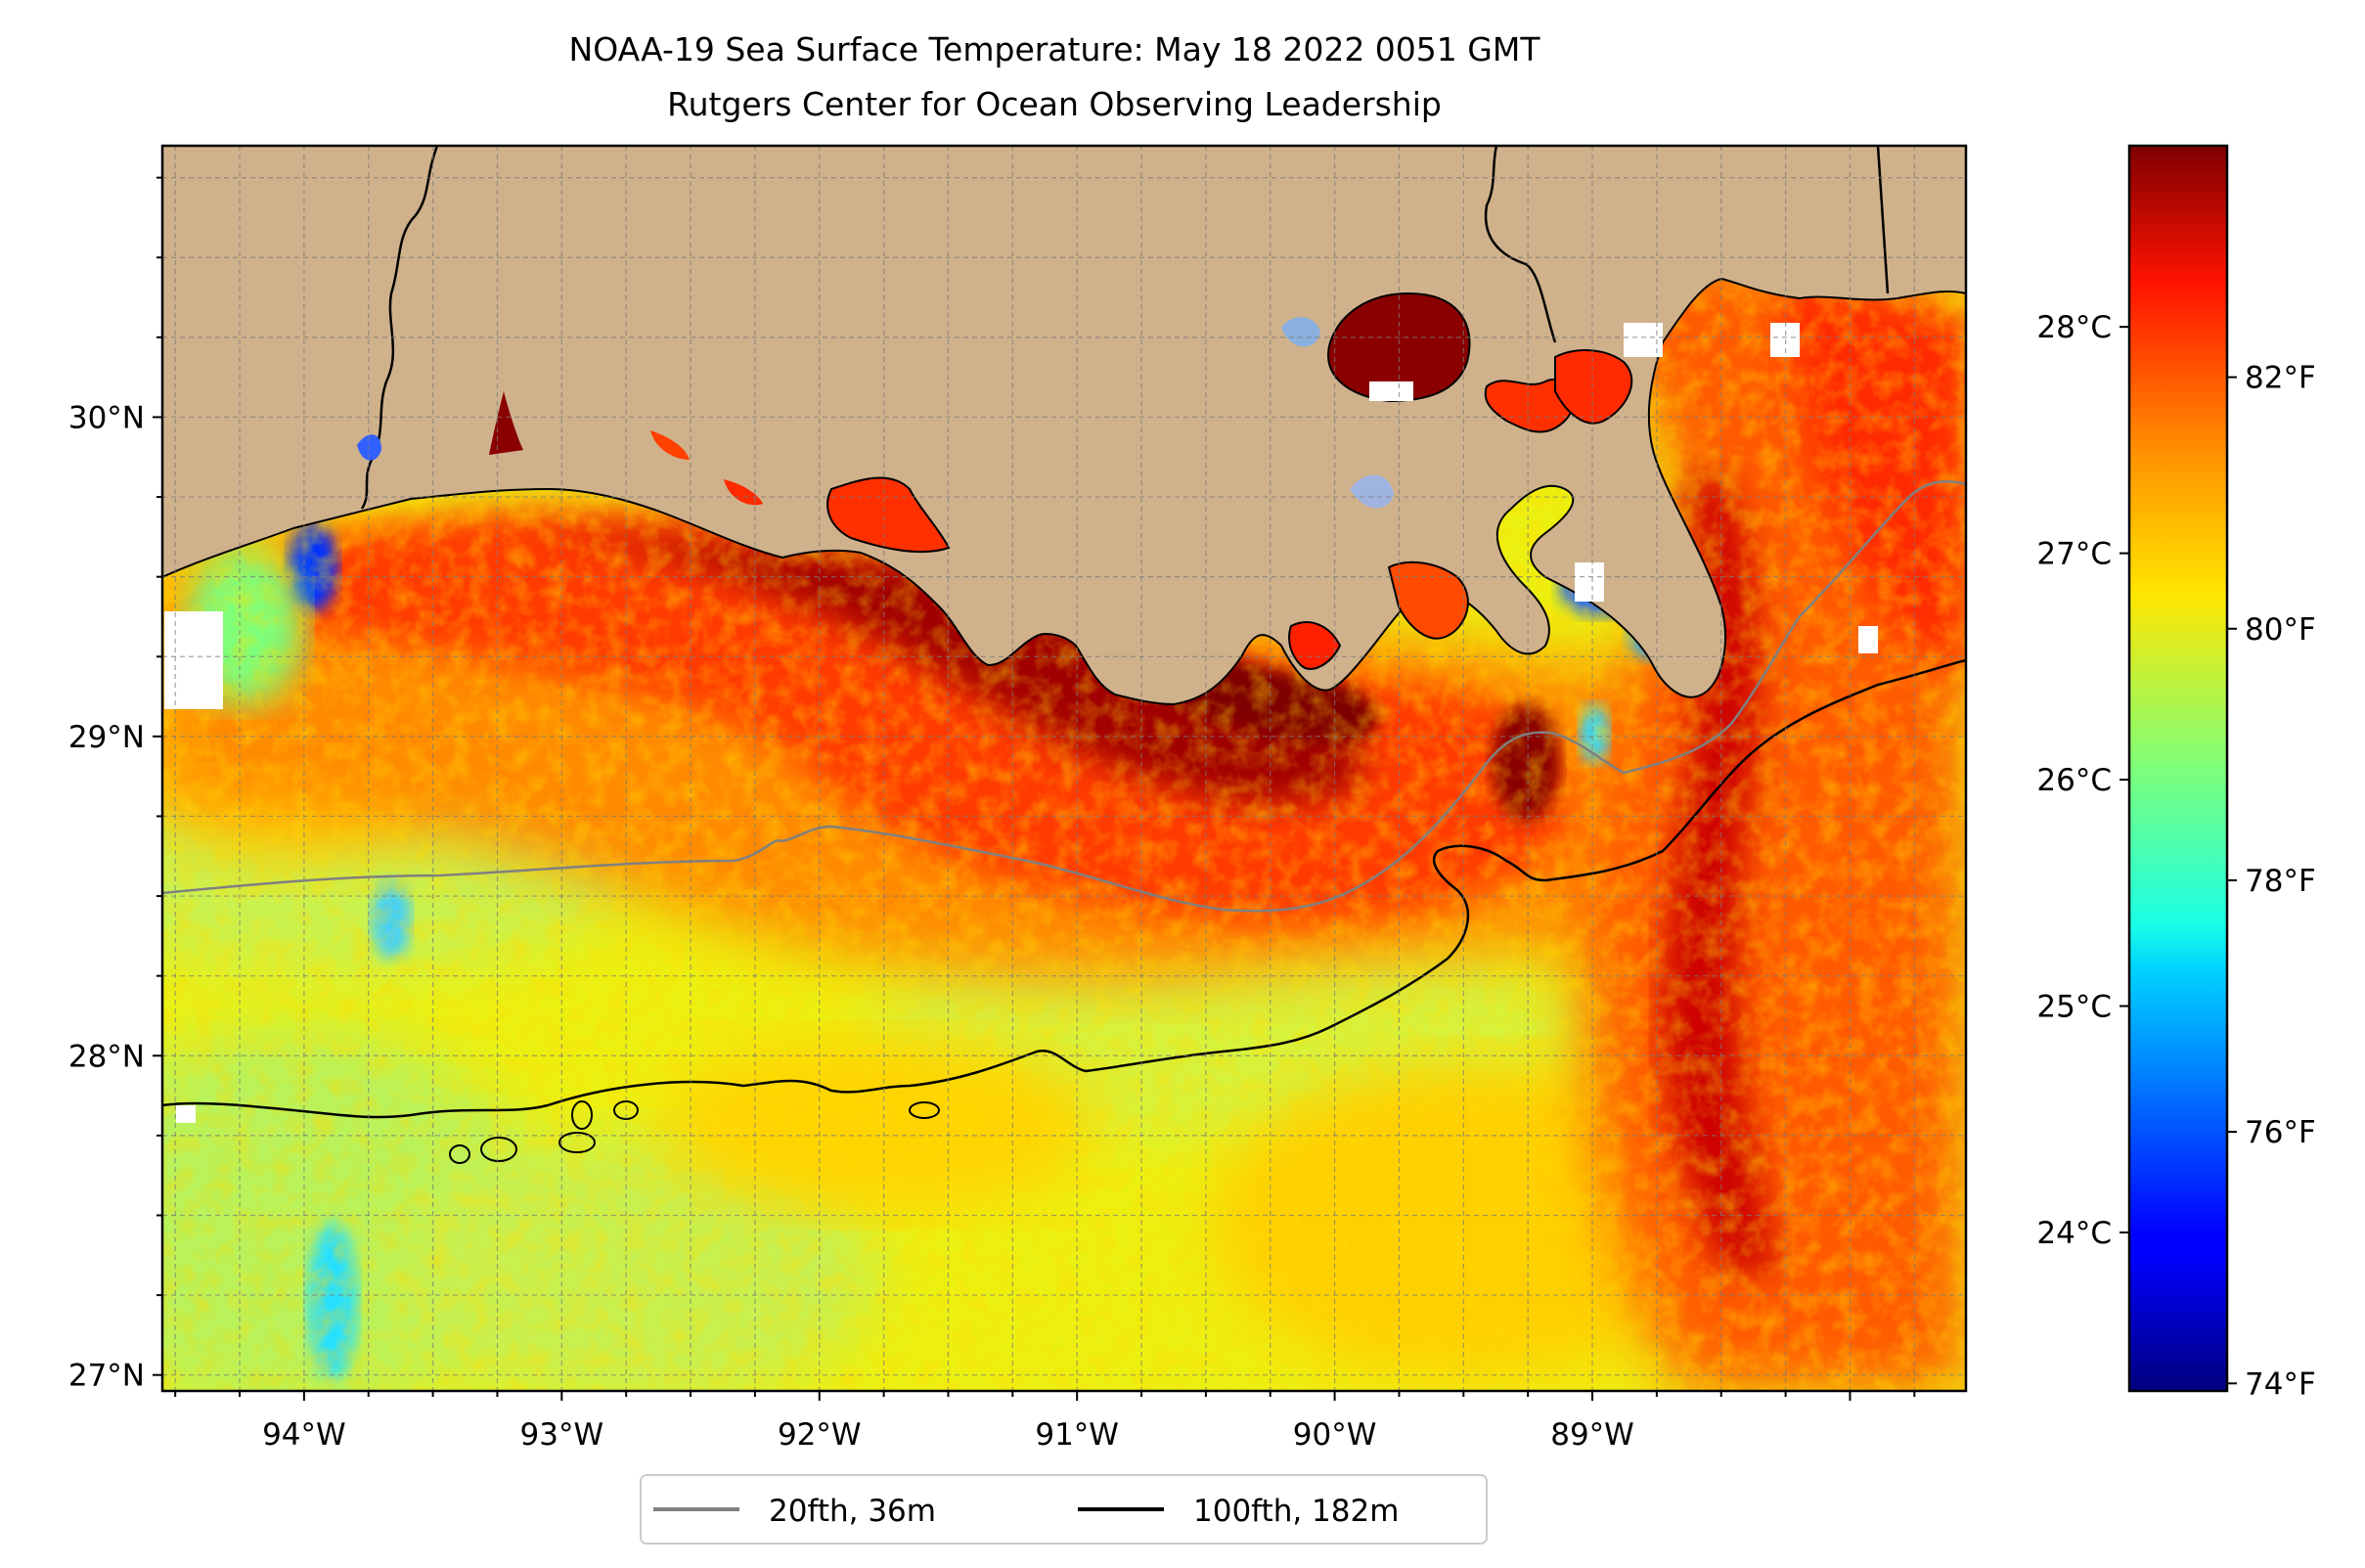 This screenshot has width=2365, height=1568. I want to click on colorbar-fahrenheit-ticks: 82°F 80°F 78°F 76°F 74°F, so click(2271, 881).